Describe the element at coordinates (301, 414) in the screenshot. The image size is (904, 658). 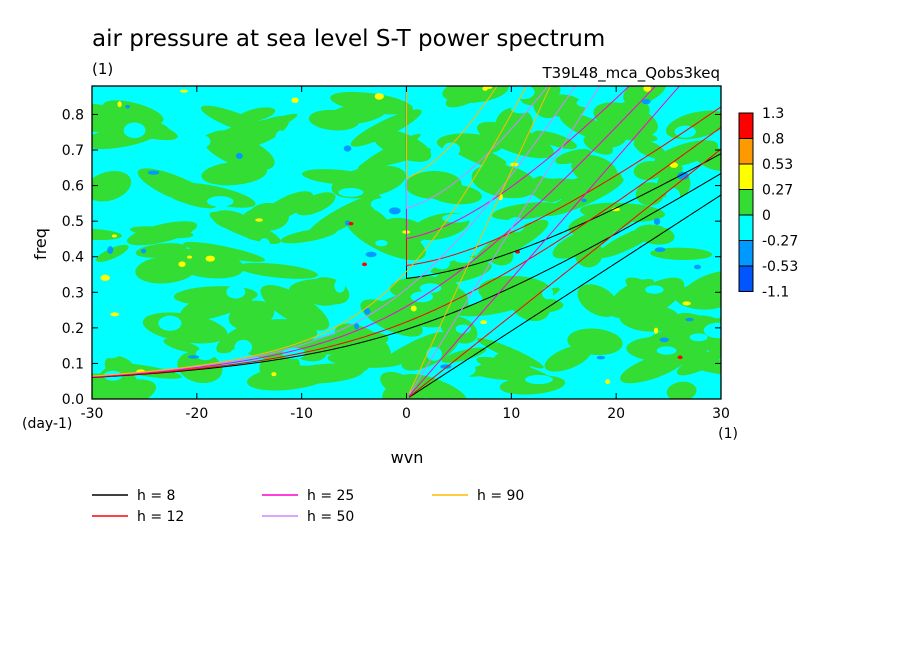
I see `x-tick-label: -10` at that location.